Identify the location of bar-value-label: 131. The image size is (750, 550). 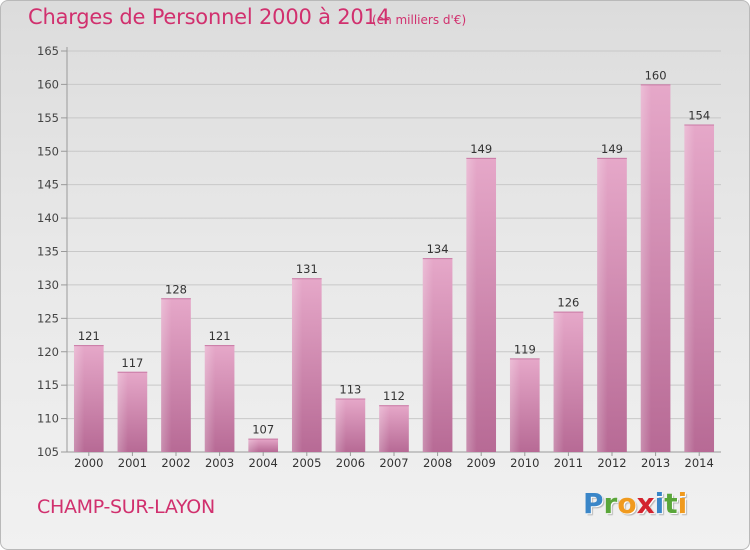
(307, 269).